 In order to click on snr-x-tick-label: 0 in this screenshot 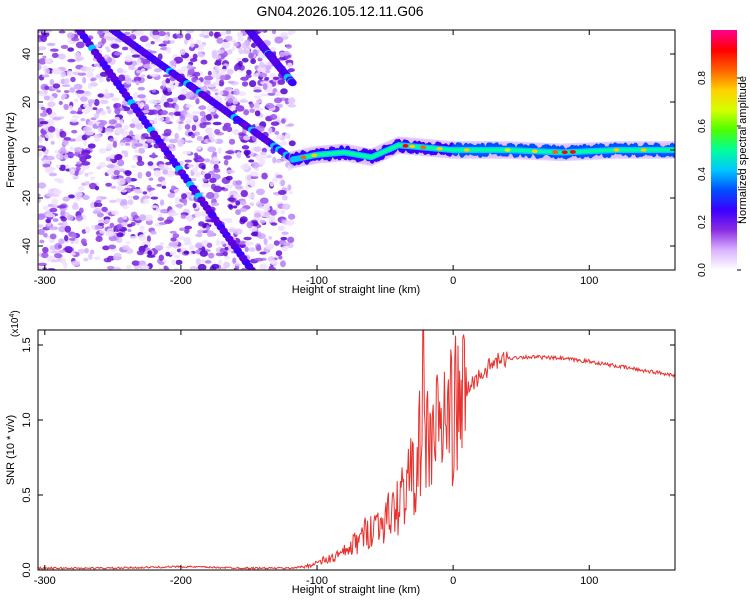, I will do `click(453, 581)`.